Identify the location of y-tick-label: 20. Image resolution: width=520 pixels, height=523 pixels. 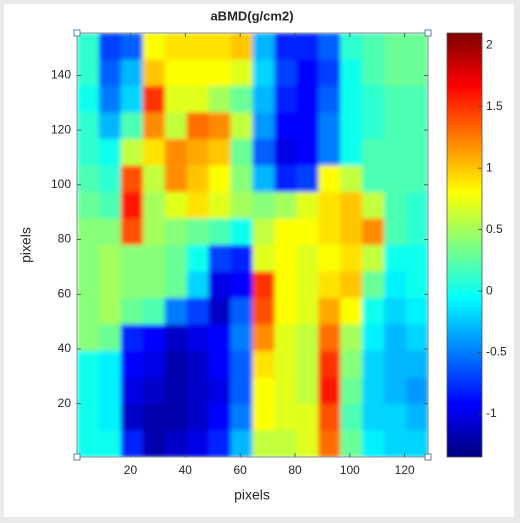
(65, 403).